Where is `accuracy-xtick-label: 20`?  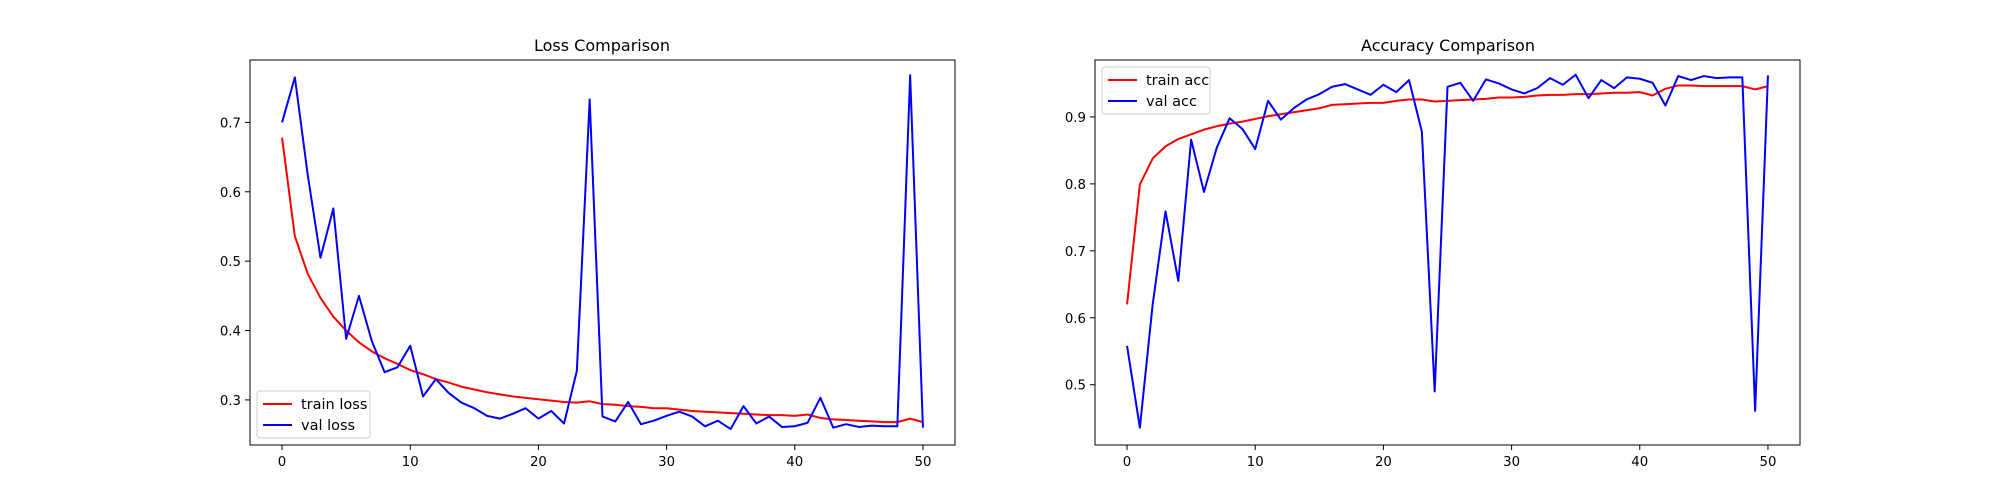 accuracy-xtick-label: 20 is located at coordinates (1383, 462).